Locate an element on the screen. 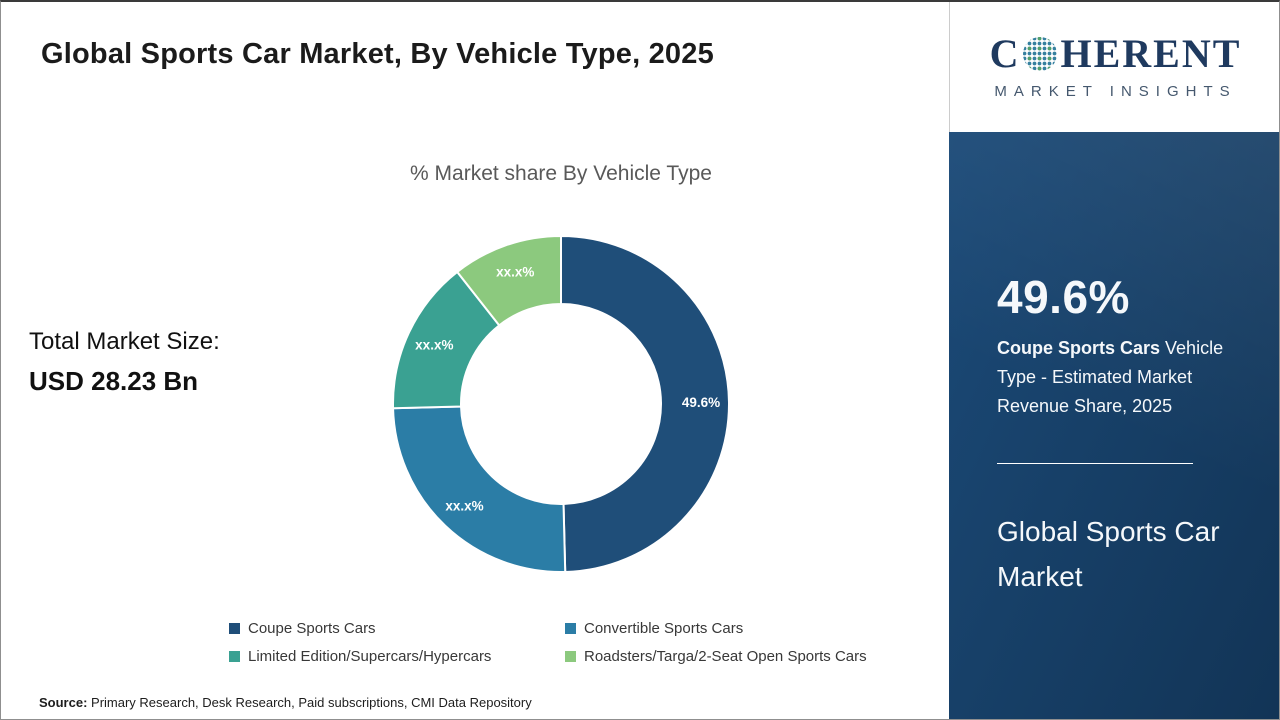 This screenshot has width=1280, height=720. chart-subtitle: % Market share By Vehicle Type is located at coordinates (561, 173).